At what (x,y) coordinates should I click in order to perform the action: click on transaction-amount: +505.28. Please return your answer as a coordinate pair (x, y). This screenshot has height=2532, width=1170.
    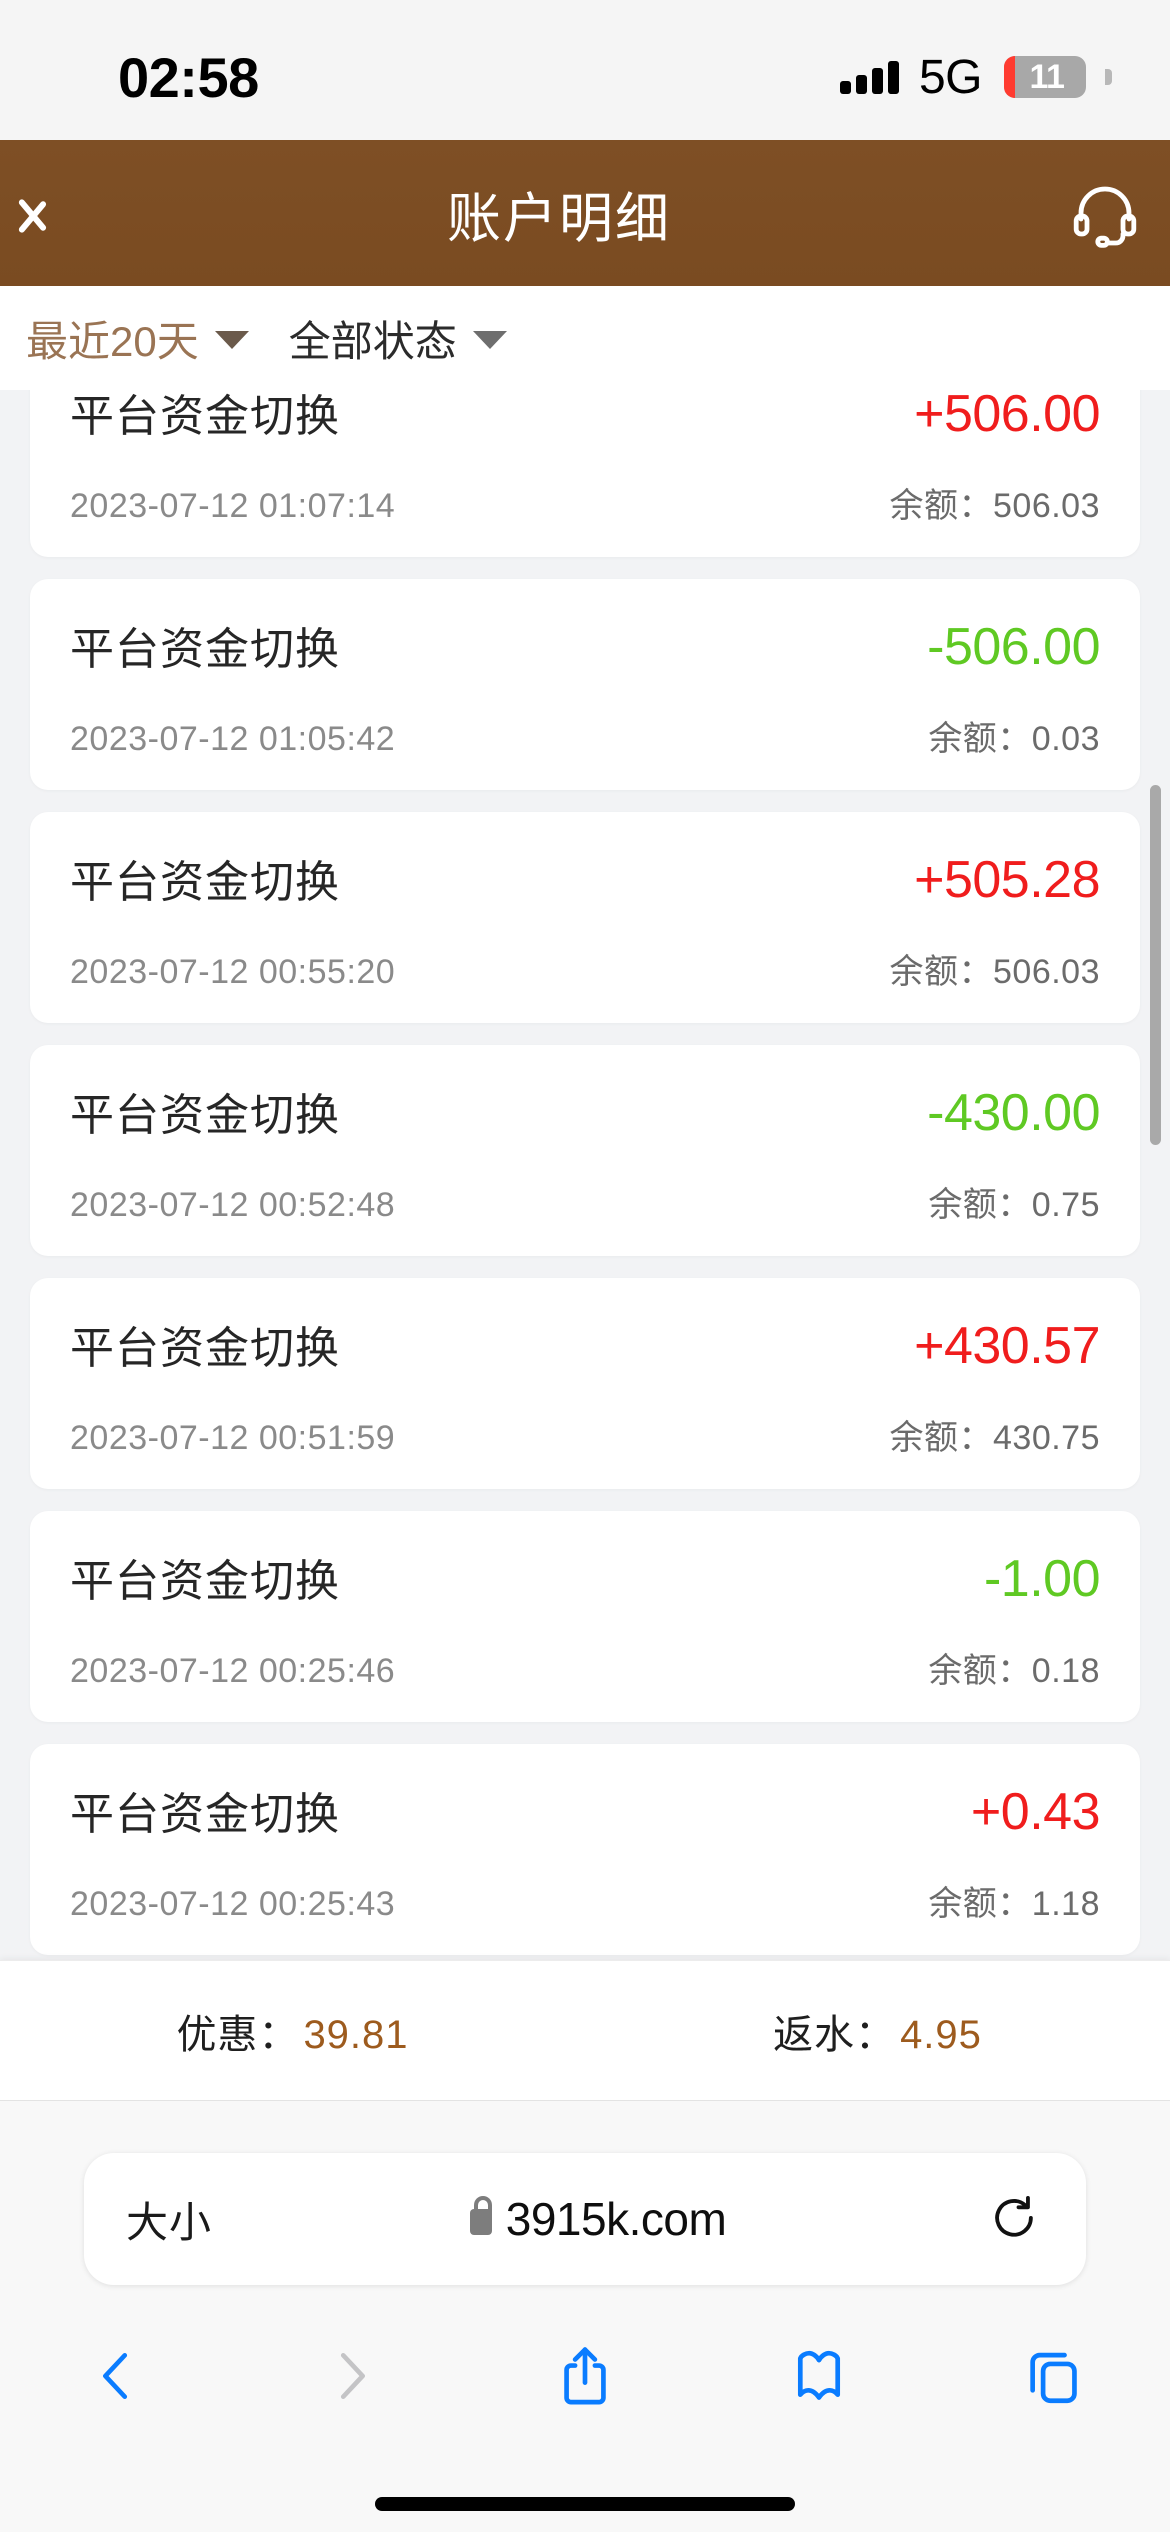
    Looking at the image, I should click on (1007, 880).